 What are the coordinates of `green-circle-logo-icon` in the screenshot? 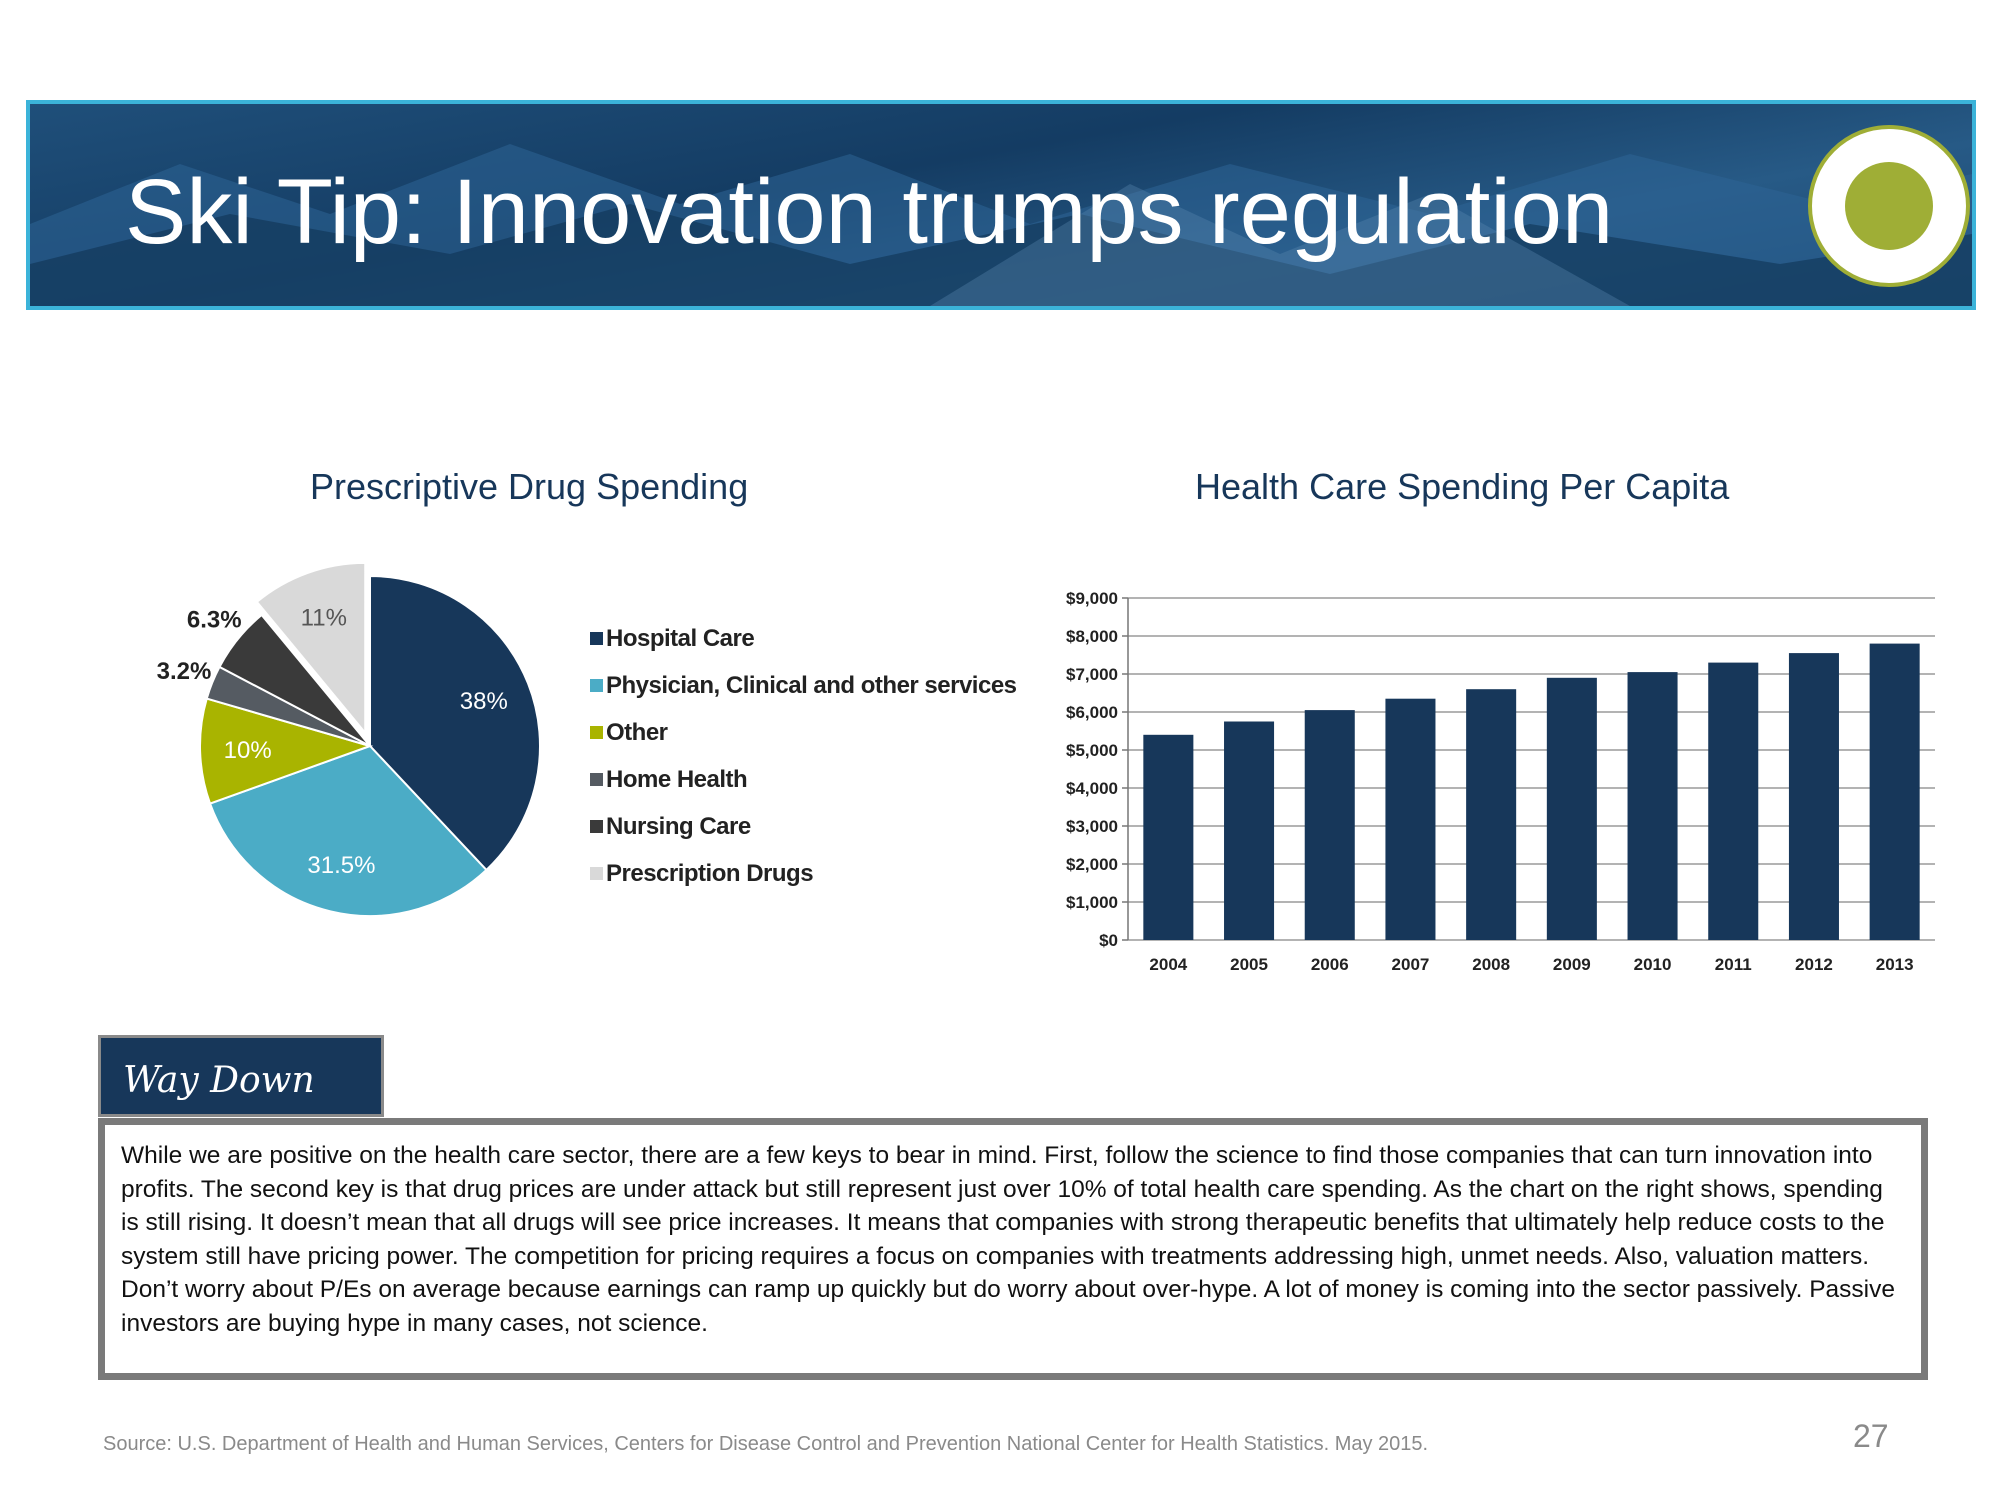 It's located at (1889, 206).